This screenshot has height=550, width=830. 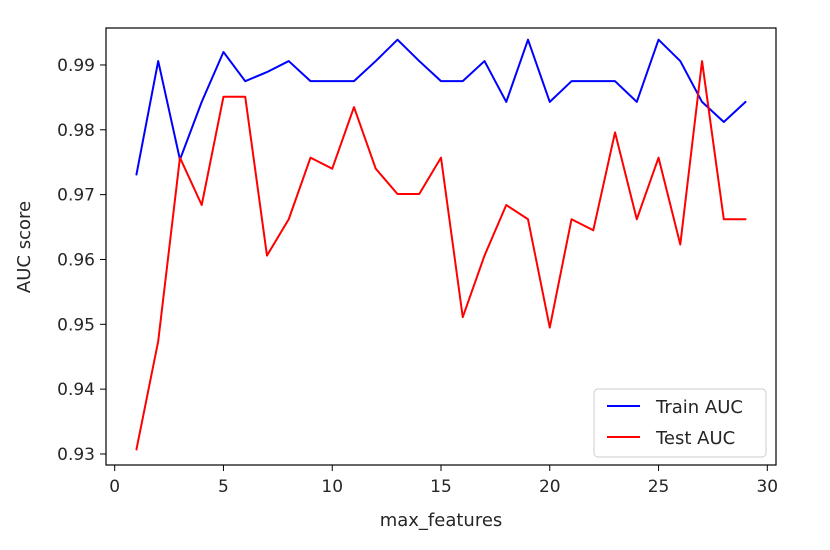 What do you see at coordinates (76, 131) in the screenshot?
I see `y-tick-label: 0.98` at bounding box center [76, 131].